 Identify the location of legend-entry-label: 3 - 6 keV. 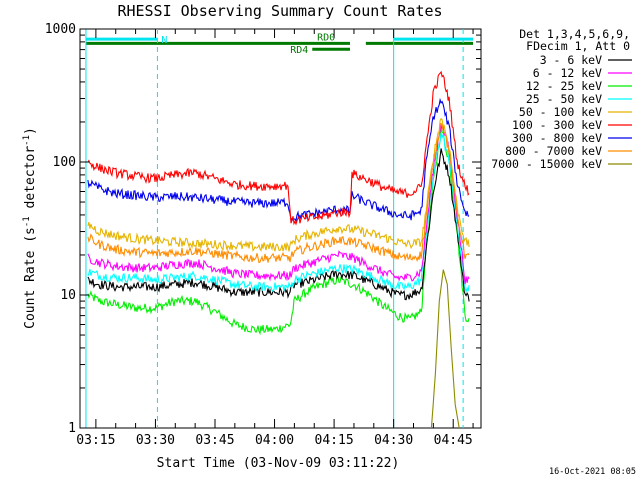
(571, 60).